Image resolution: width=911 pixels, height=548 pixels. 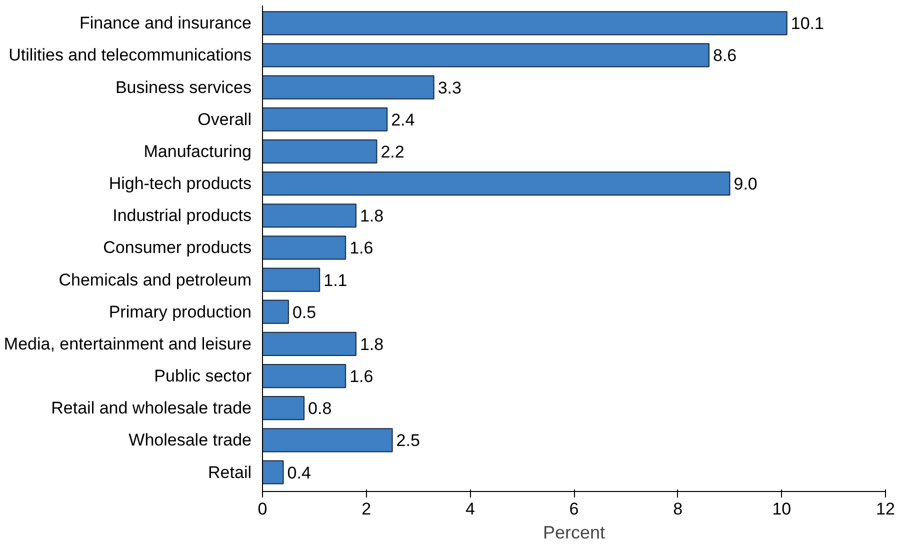 I want to click on x-axis-title: Percent, so click(x=574, y=532).